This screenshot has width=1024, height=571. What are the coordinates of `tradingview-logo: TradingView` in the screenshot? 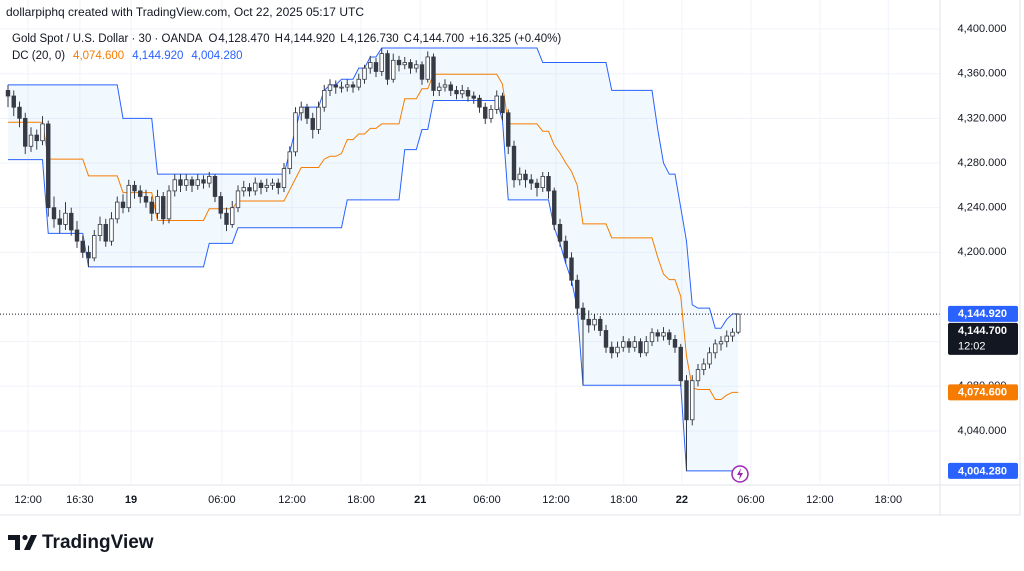 It's located at (81, 542).